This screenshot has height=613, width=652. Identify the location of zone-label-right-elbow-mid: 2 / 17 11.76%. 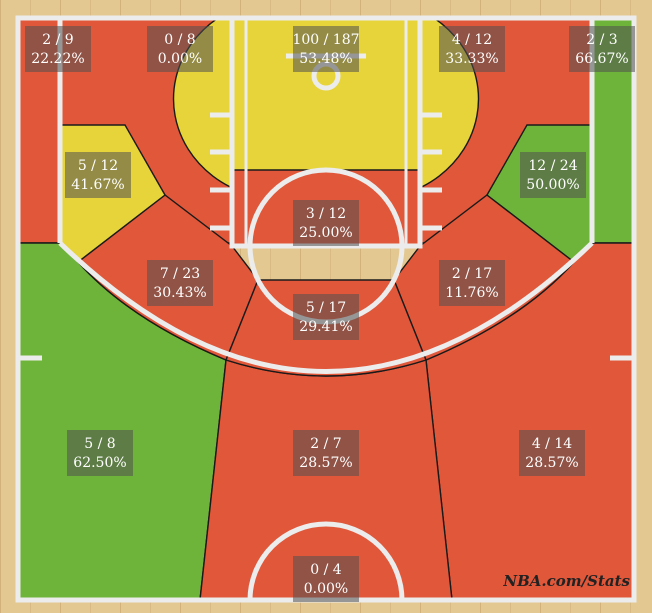
(472, 283).